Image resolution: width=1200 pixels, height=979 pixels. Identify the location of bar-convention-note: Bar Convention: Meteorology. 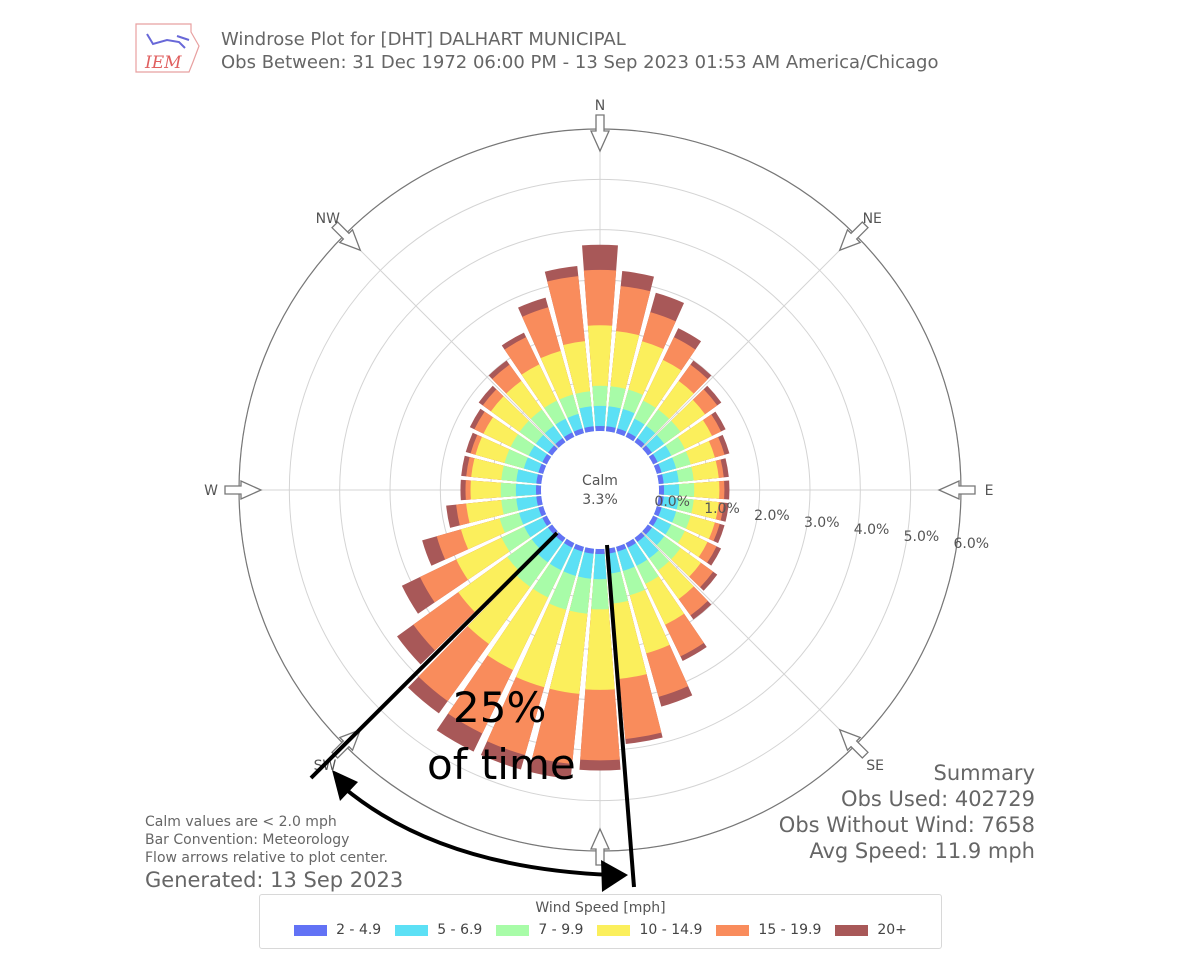
(247, 840).